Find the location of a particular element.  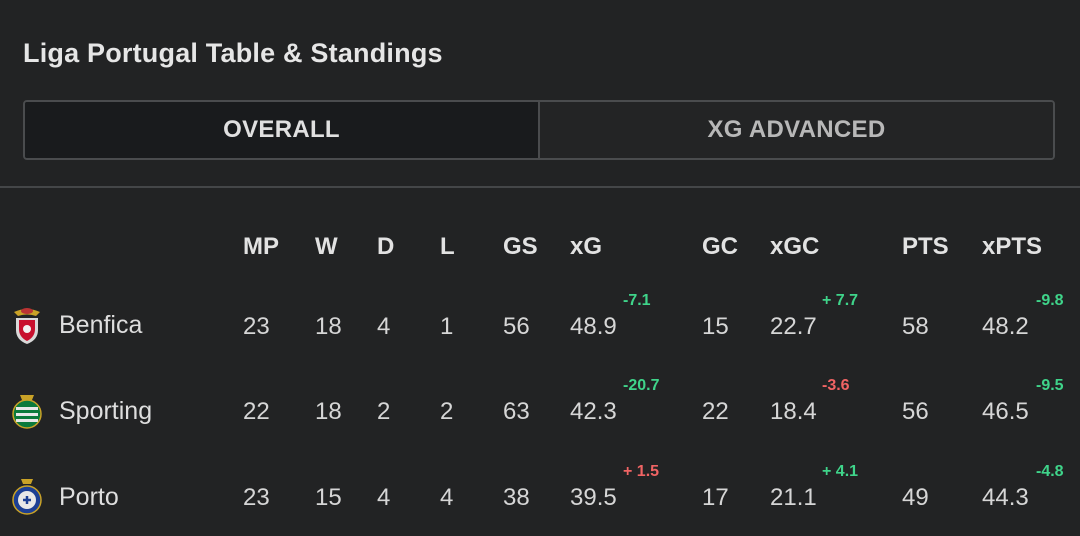

benfica-crest-icon is located at coordinates (27, 326).